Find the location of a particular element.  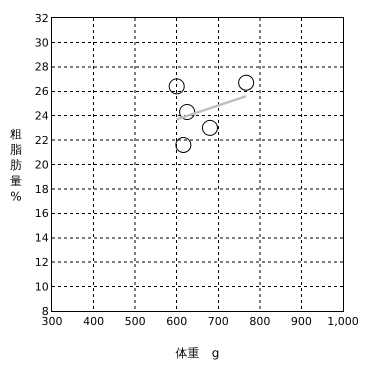

y-tick-label: 14 is located at coordinates (41, 238).